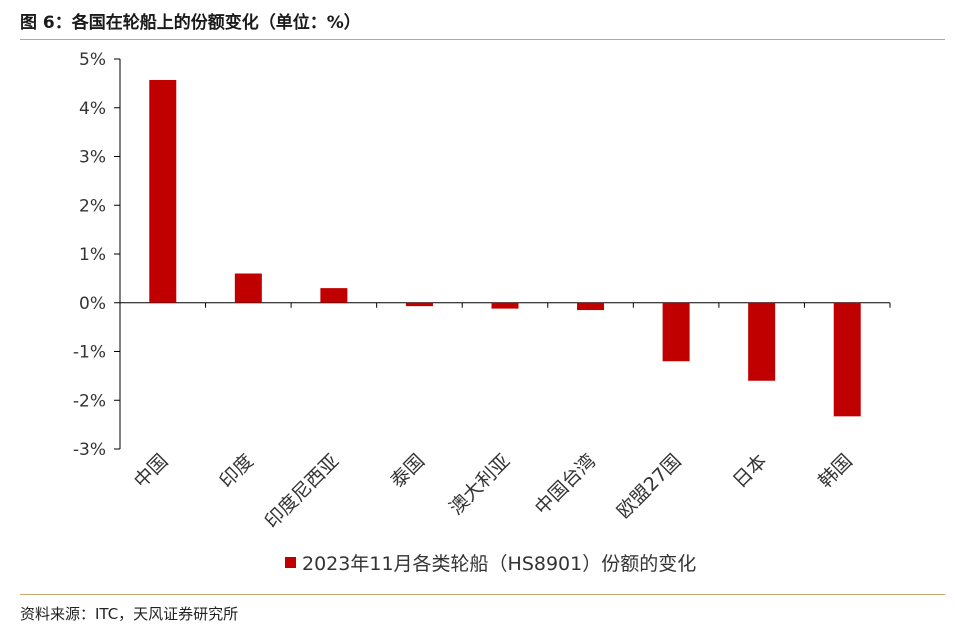  Describe the element at coordinates (89, 353) in the screenshot. I see `y-tick-label: -1%` at that location.